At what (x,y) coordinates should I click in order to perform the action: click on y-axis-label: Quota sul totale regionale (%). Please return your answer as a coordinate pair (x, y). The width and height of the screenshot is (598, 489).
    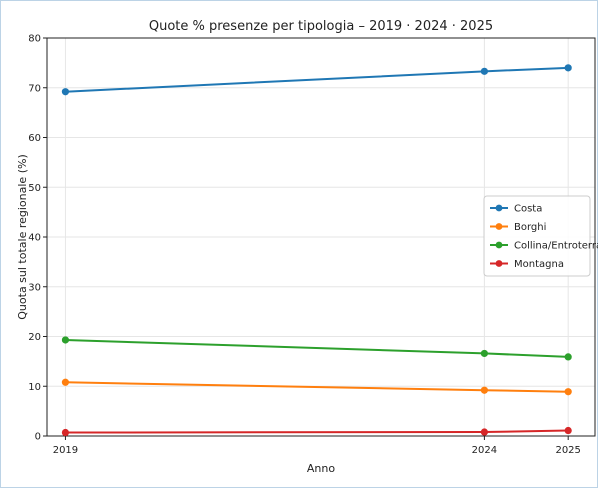
    Looking at the image, I should click on (22, 236).